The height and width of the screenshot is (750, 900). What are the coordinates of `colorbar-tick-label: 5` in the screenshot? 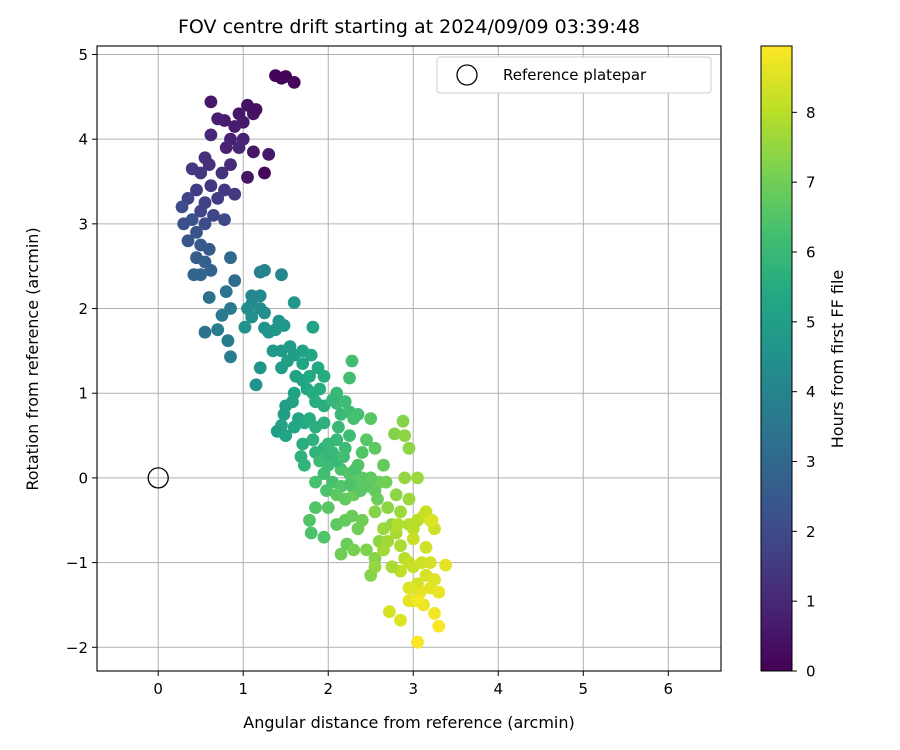 It's located at (811, 322).